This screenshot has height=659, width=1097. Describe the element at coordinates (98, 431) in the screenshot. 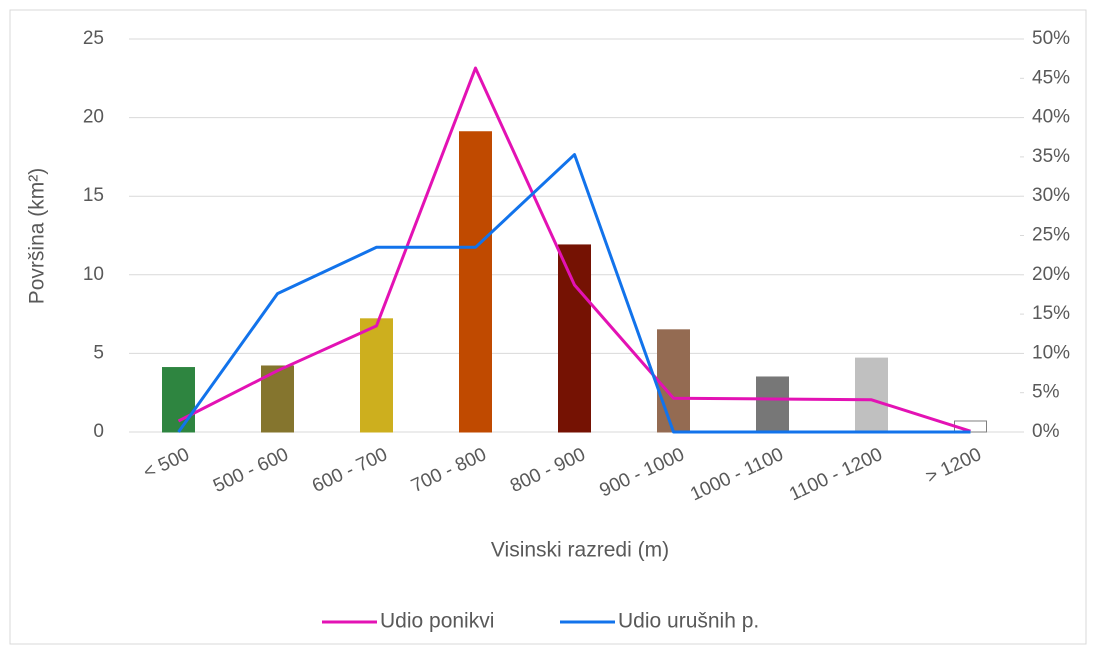

I see `y-tick-label: 0` at that location.